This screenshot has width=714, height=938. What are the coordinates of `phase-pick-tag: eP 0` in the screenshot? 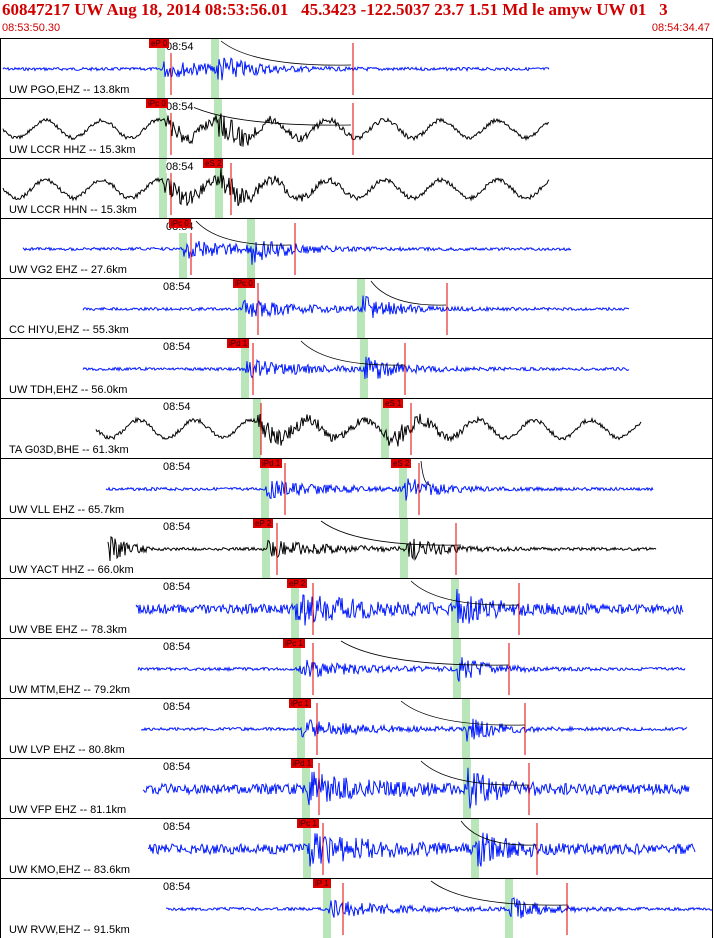 It's located at (159, 43).